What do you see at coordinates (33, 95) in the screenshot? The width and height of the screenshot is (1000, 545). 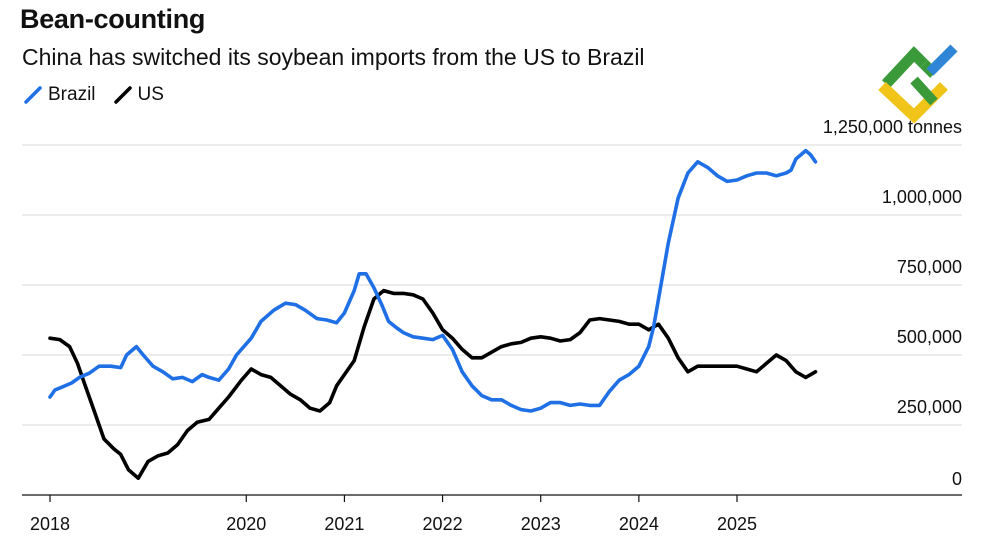 I see `legend-swatch-brazil-icon` at bounding box center [33, 95].